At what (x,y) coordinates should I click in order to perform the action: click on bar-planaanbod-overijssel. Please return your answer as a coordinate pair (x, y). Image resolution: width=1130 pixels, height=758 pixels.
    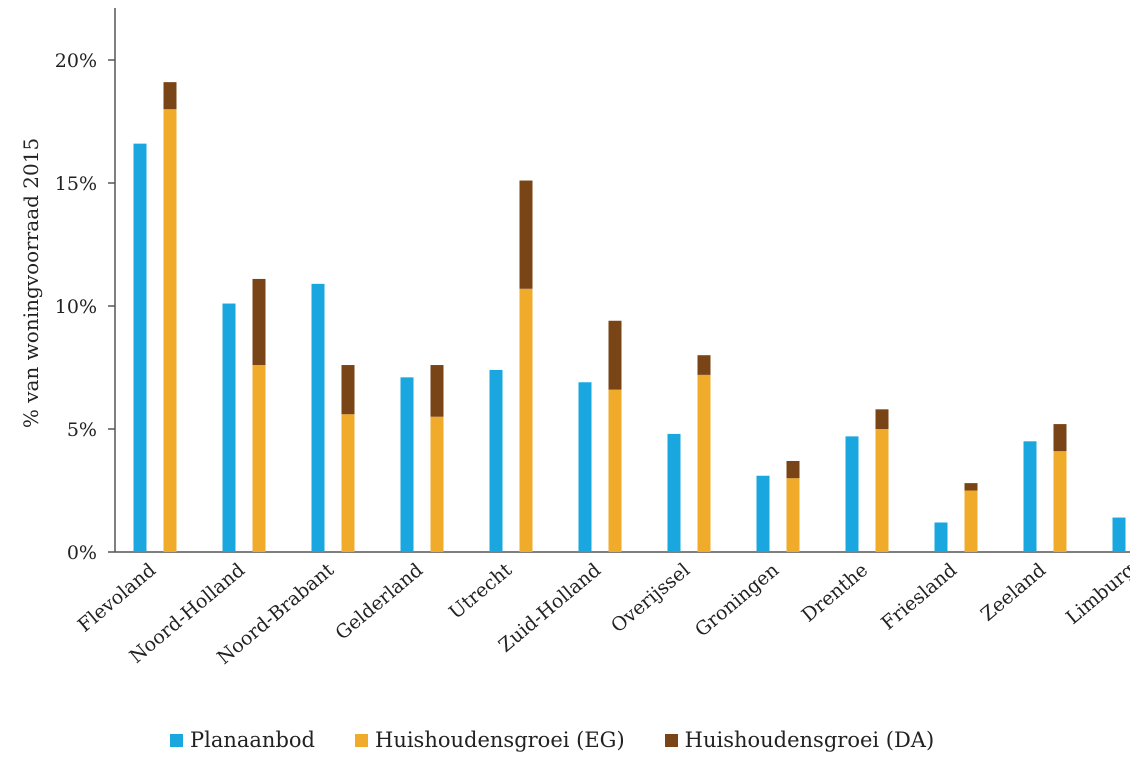
    Looking at the image, I should click on (674, 492).